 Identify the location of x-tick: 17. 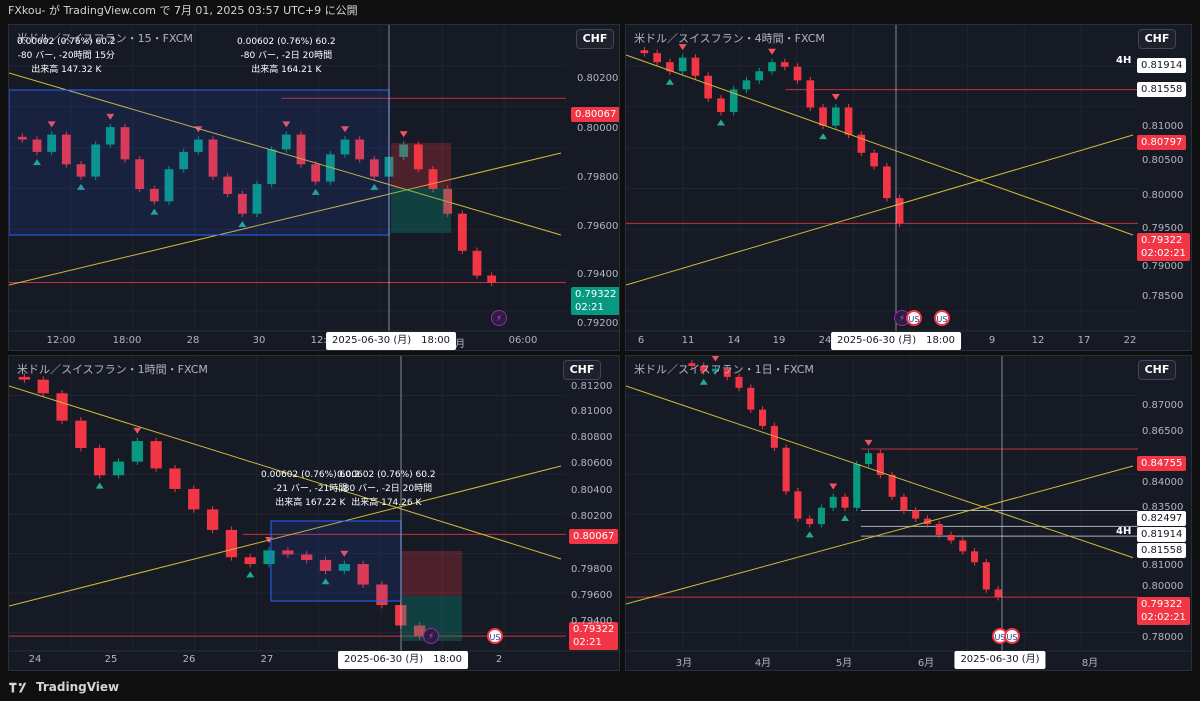
(1084, 340).